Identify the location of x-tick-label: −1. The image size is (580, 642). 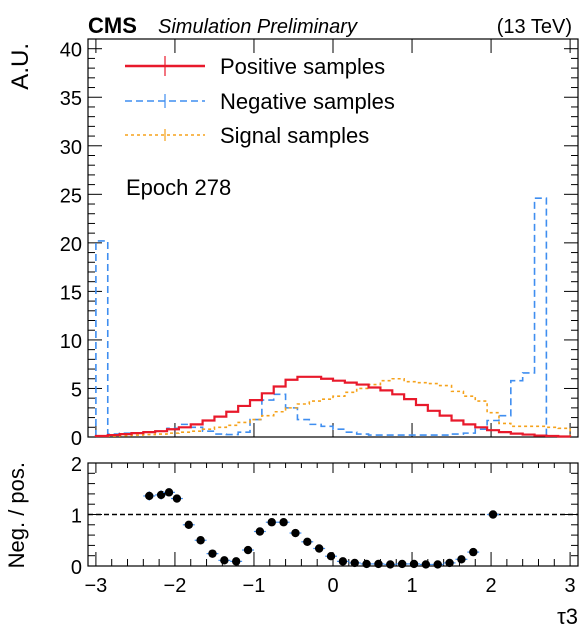
(254, 586).